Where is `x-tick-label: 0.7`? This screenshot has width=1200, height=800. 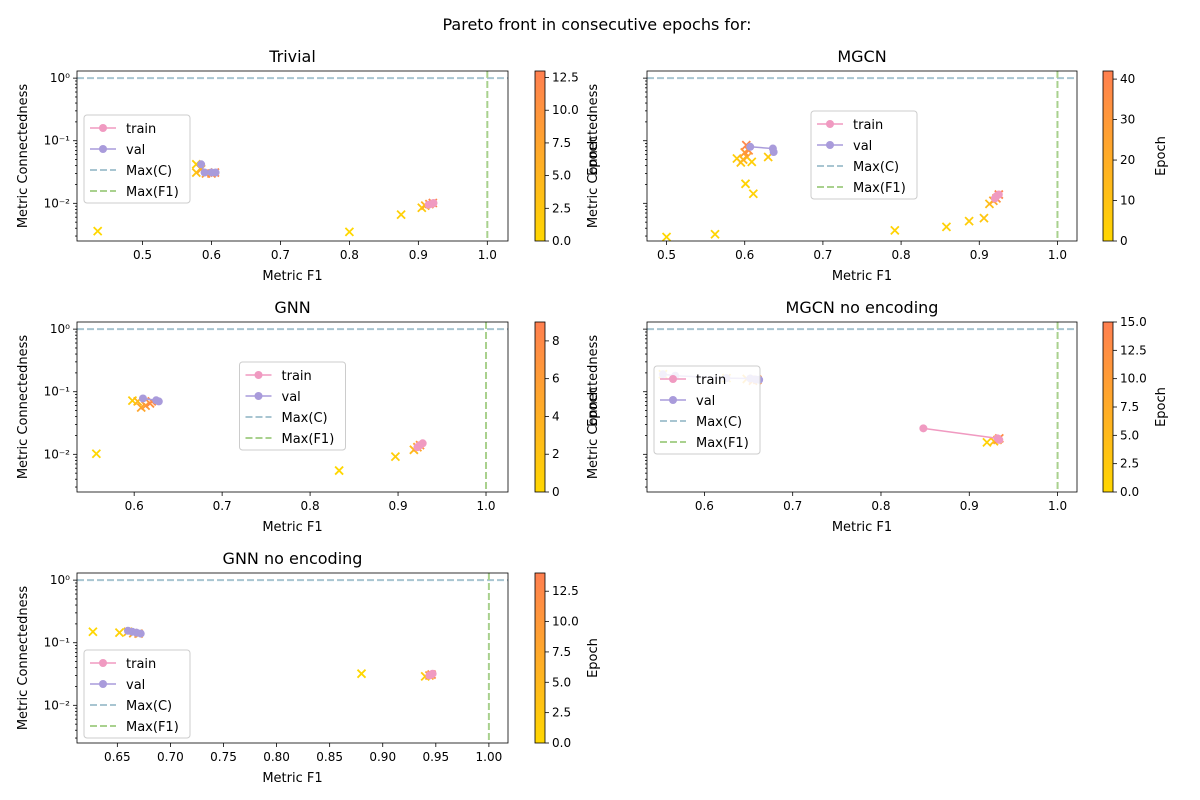
x-tick-label: 0.7 is located at coordinates (280, 255).